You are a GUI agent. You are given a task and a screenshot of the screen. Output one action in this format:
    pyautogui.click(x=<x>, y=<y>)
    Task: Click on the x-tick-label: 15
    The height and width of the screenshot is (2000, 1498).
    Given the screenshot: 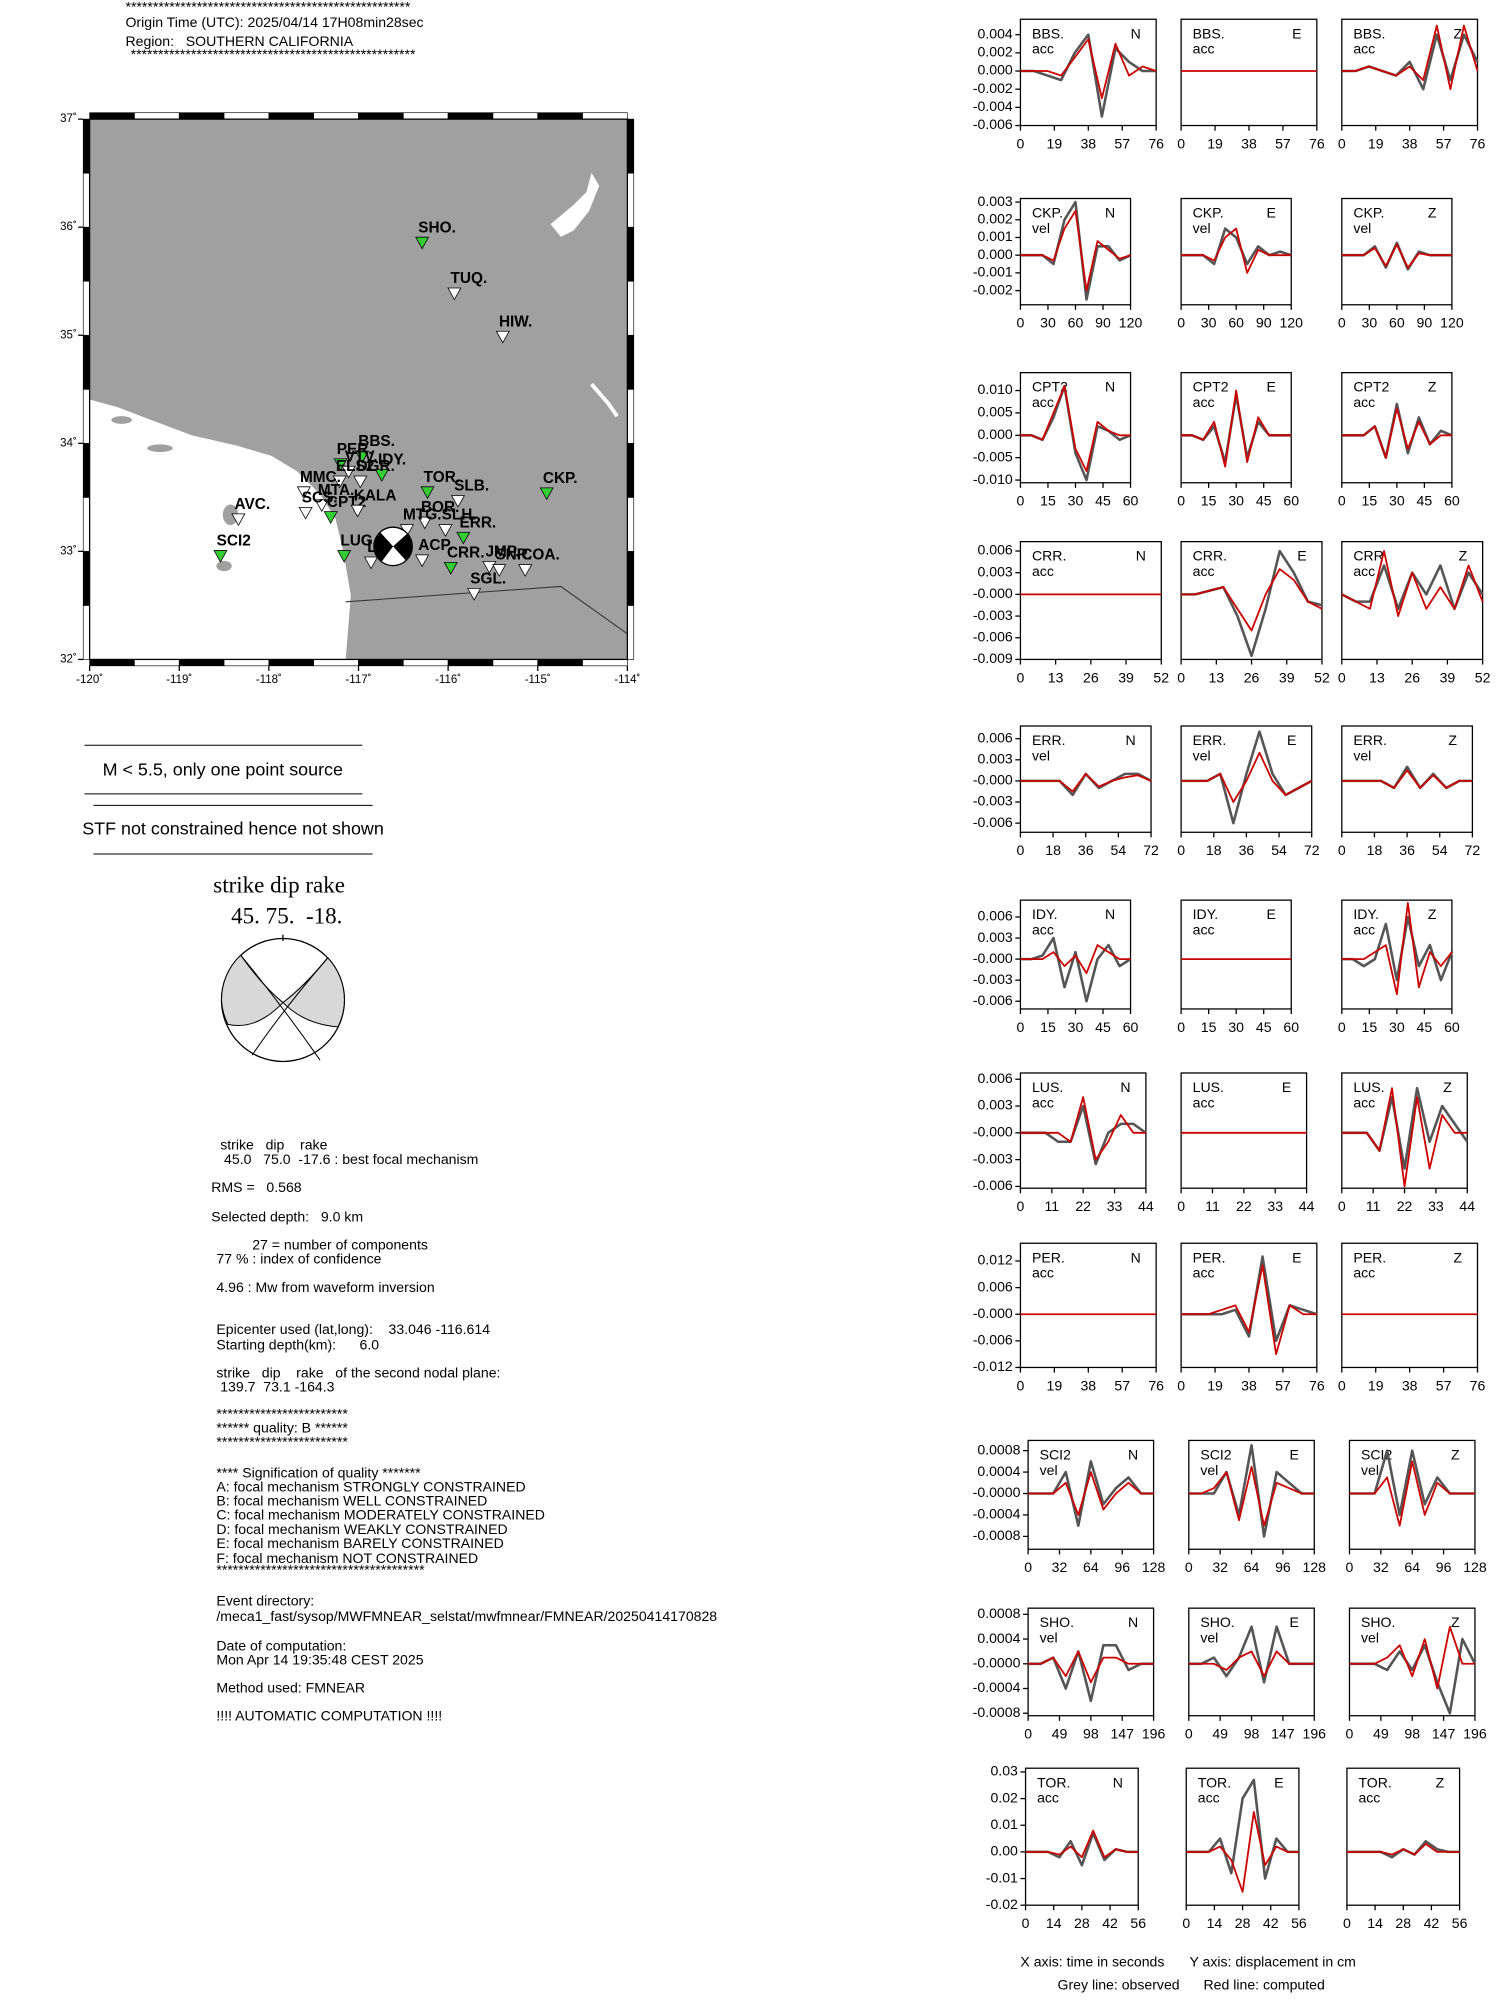 What is the action you would take?
    pyautogui.click(x=1048, y=501)
    